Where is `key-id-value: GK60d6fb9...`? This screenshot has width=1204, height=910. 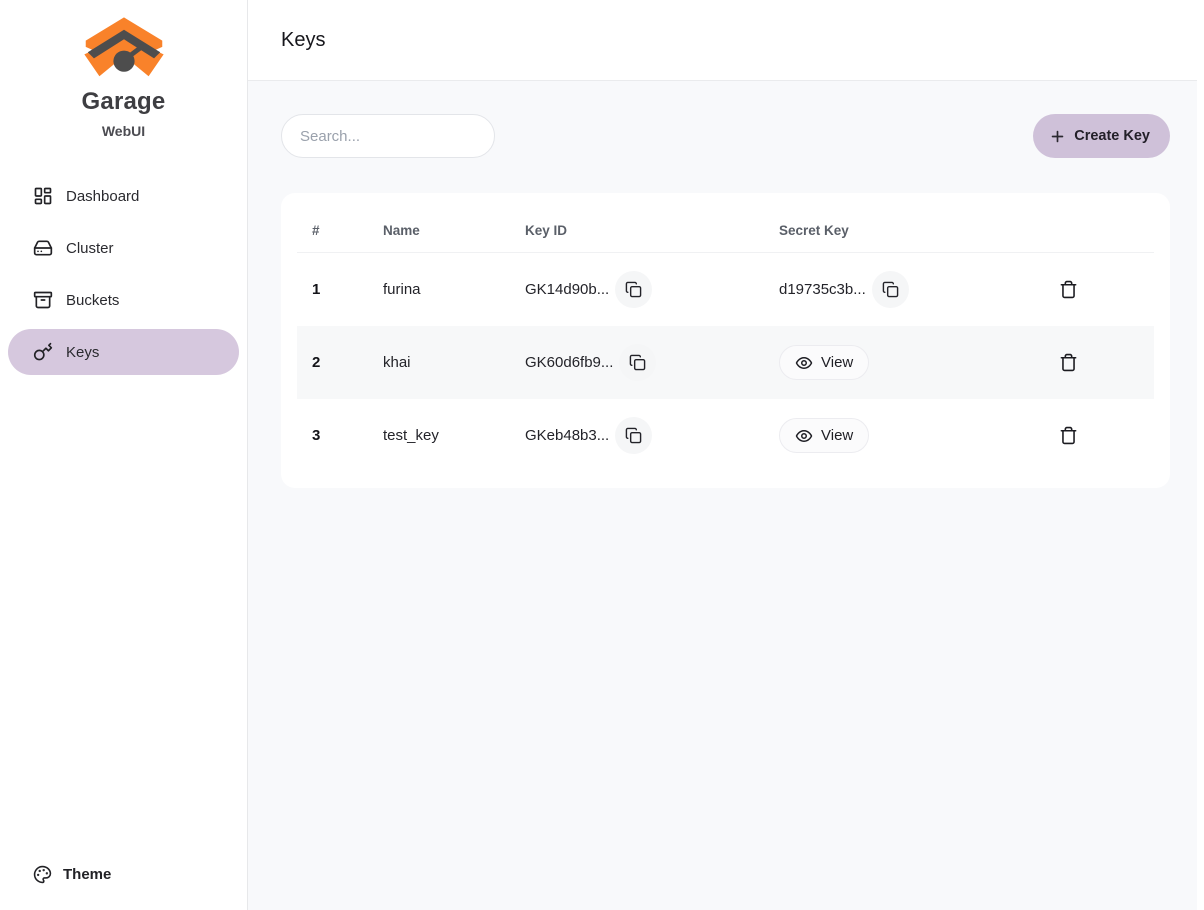
key-id-value: GK60d6fb9... is located at coordinates (569, 362).